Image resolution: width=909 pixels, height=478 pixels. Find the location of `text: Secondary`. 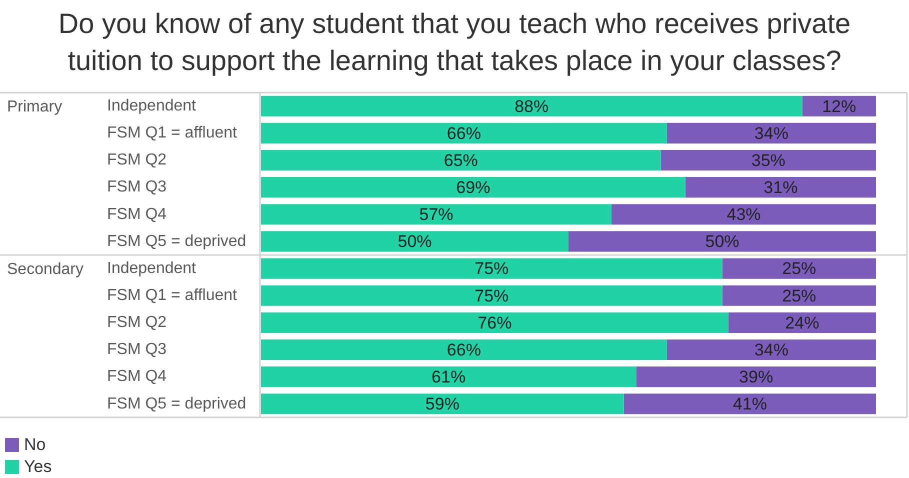

text: Secondary is located at coordinates (45, 269).